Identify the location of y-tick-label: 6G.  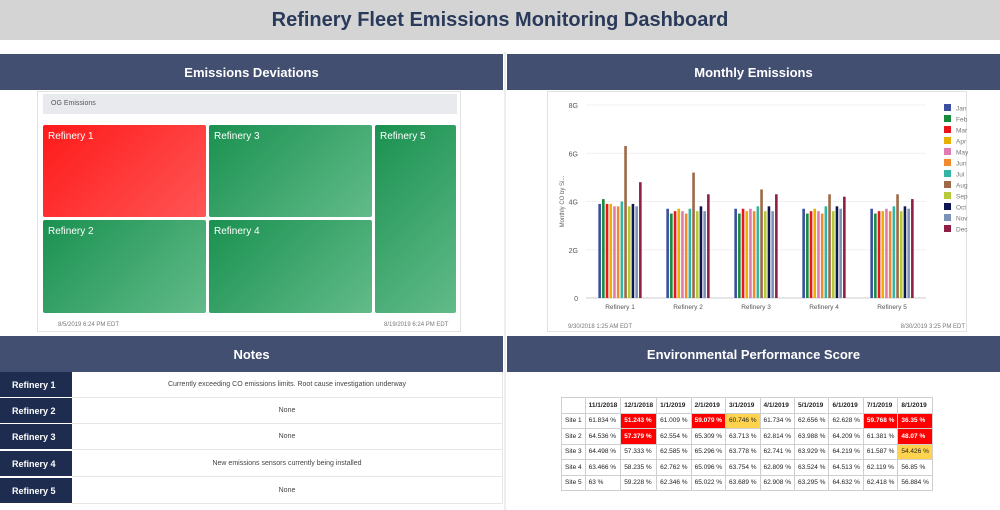
(573, 154).